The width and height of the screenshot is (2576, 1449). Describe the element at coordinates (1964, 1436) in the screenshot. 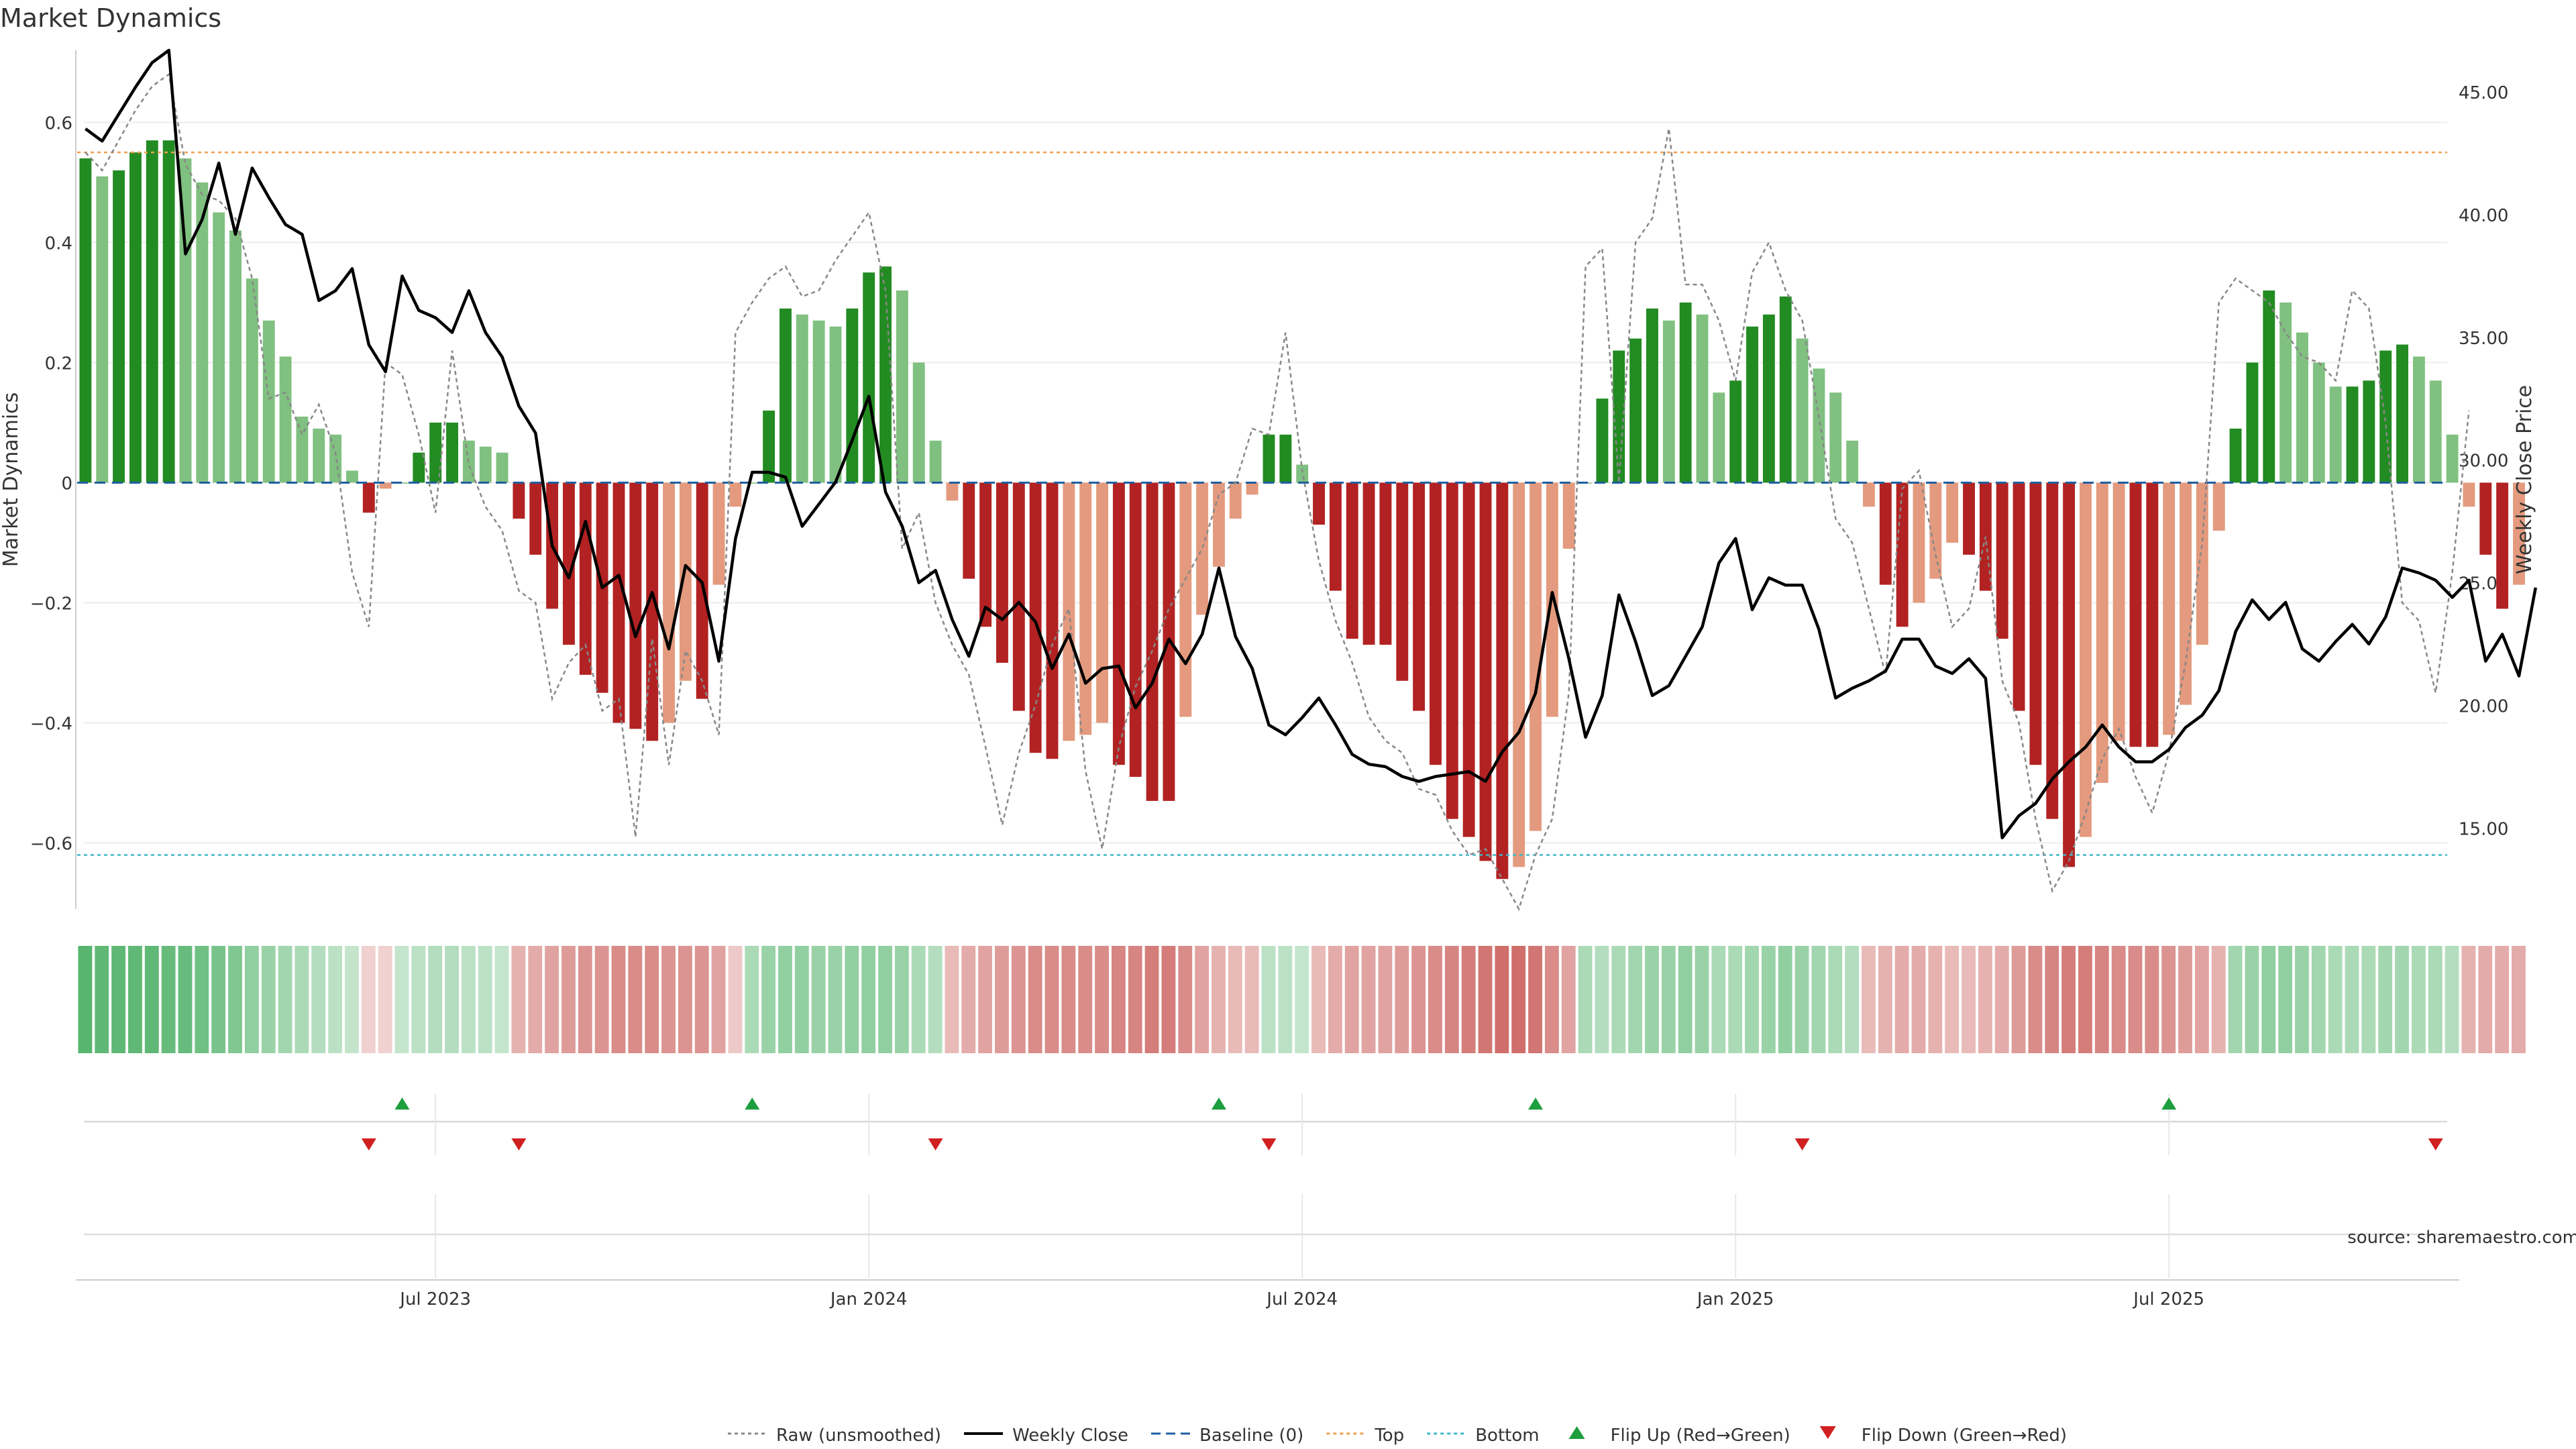

I see `legend-label: Flip Down (Green→Red)` at that location.